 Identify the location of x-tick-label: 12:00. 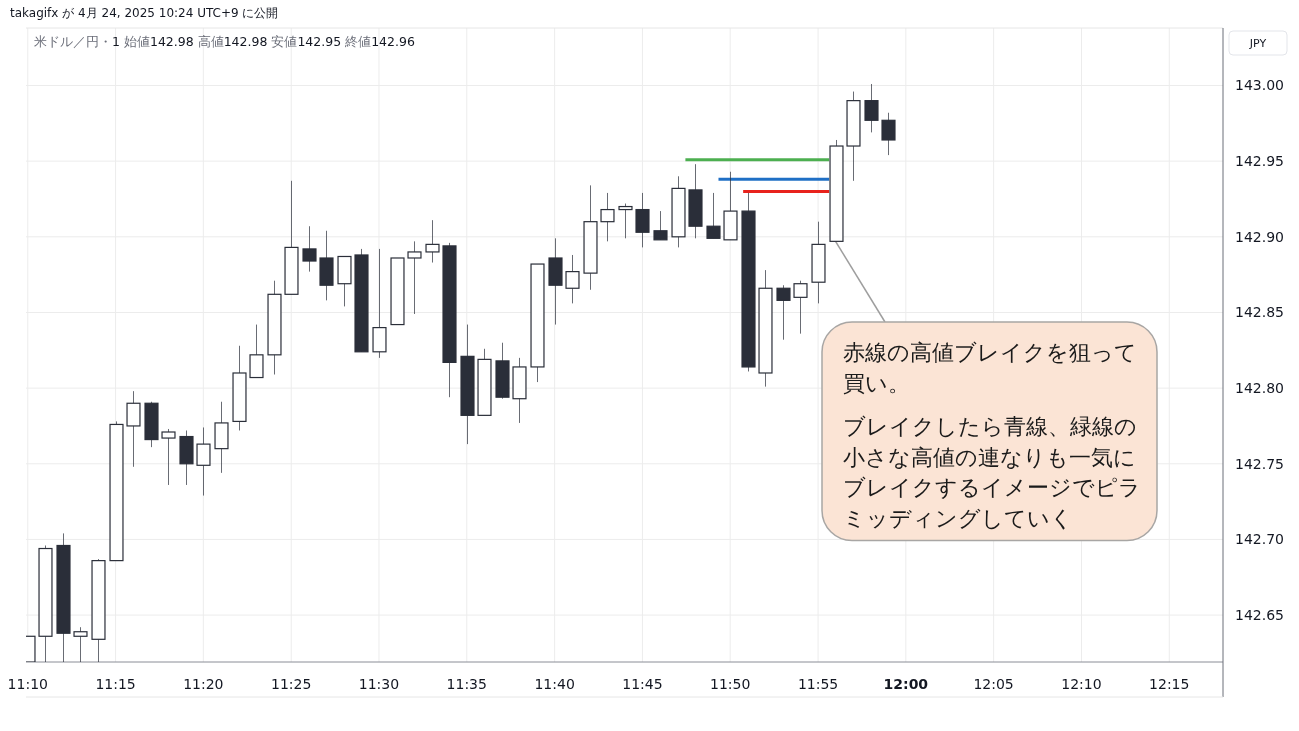
(906, 684).